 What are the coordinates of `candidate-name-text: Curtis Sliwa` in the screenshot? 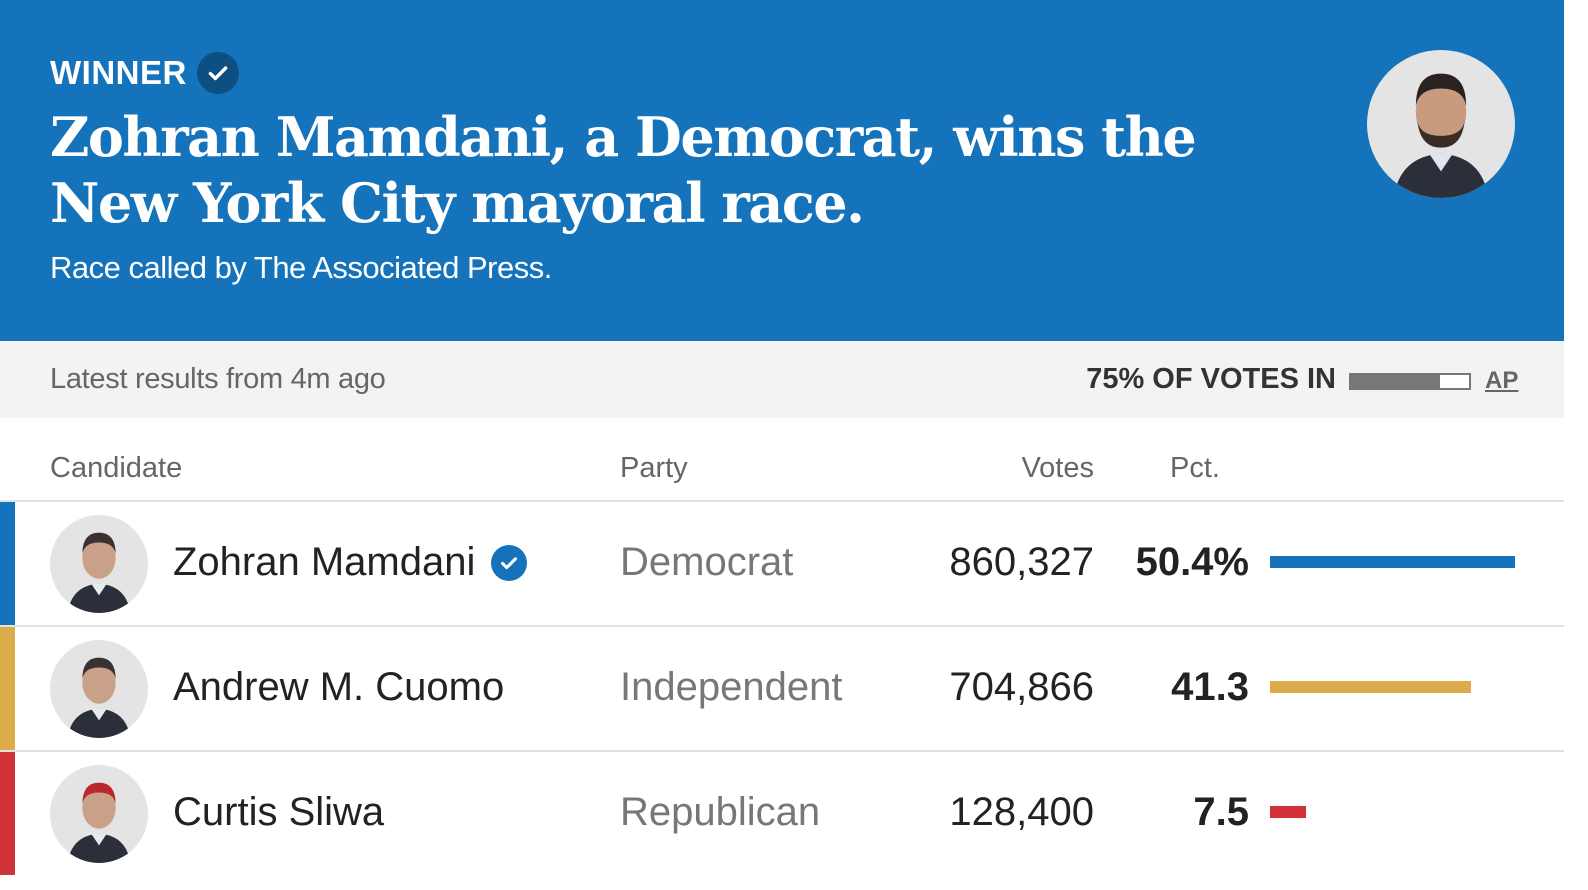 It's located at (279, 812).